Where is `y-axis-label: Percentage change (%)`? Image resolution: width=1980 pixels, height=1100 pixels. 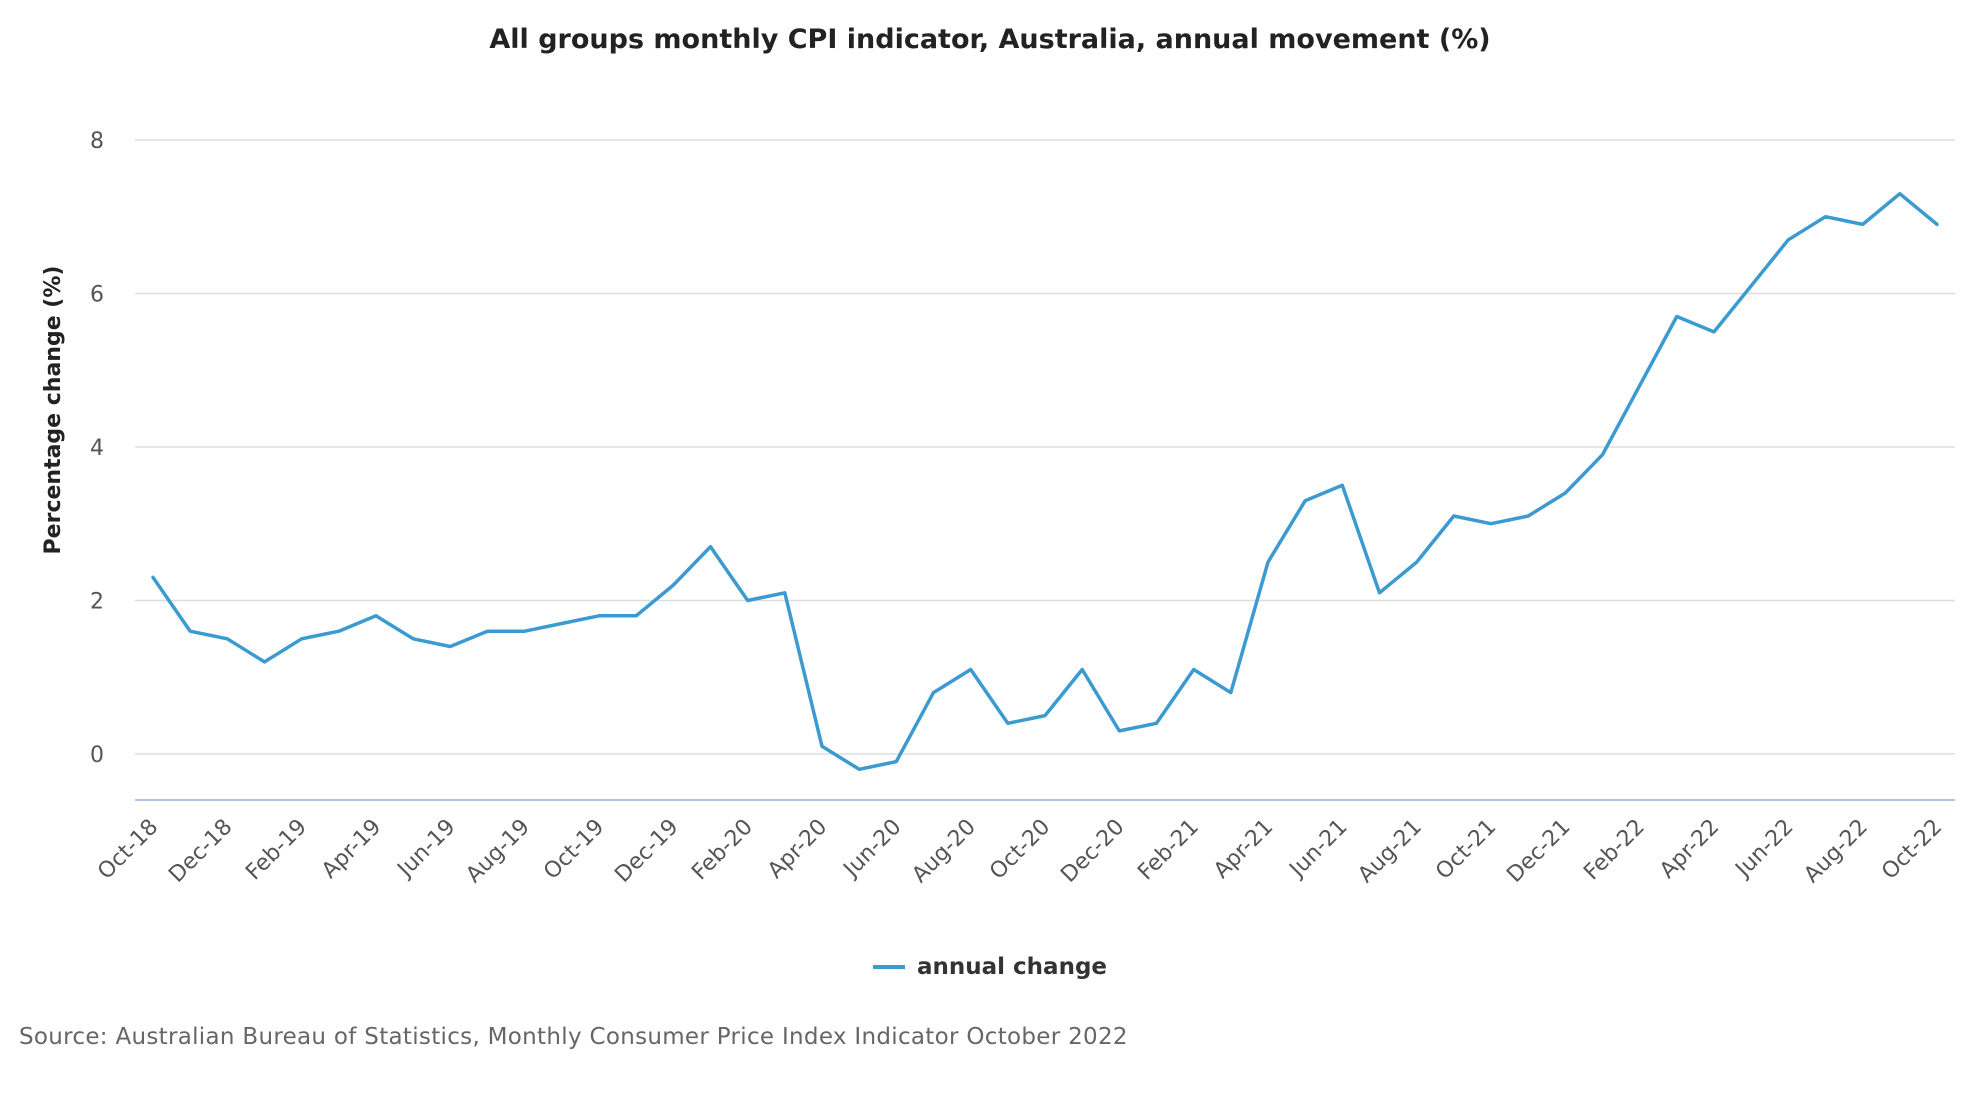
y-axis-label: Percentage change (%) is located at coordinates (53, 410).